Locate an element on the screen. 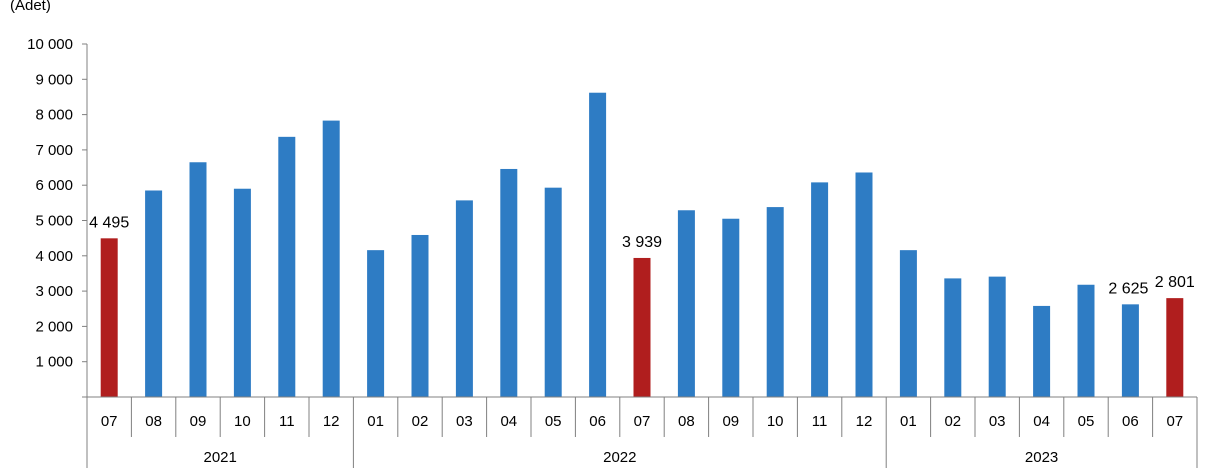 This screenshot has height=476, width=1222. x-group-label: 2021 is located at coordinates (220, 457).